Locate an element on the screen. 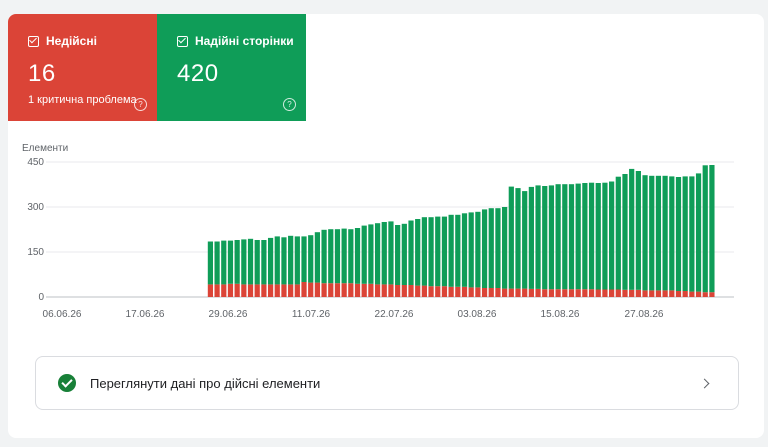  help-icon: ? is located at coordinates (289, 104).